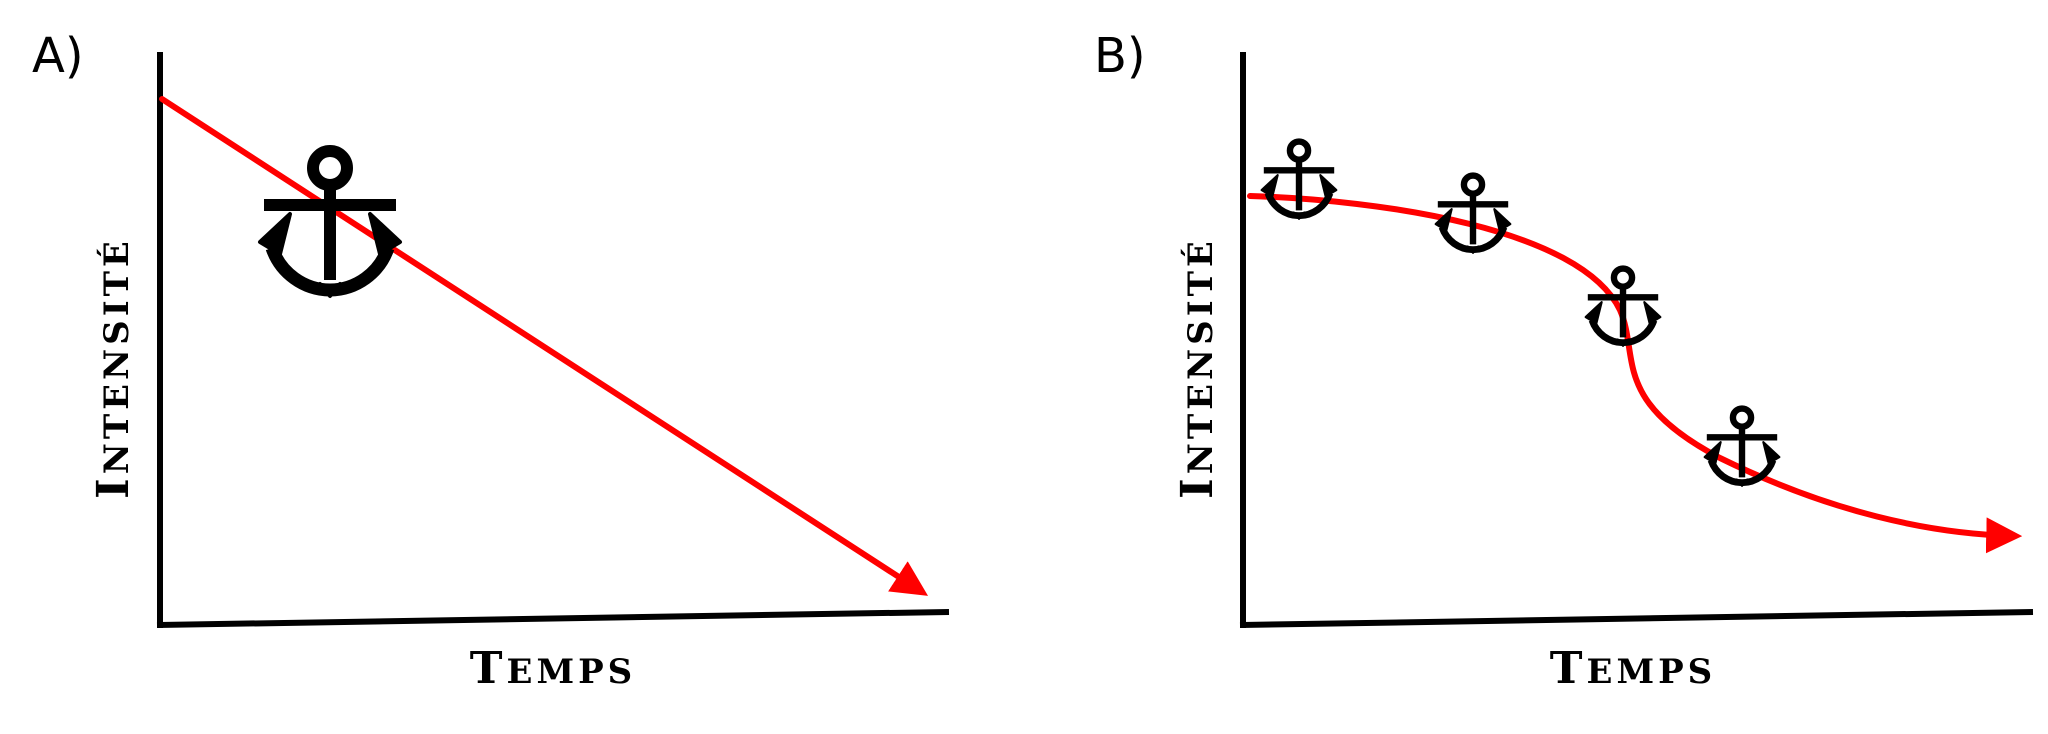 This screenshot has width=2048, height=734. Describe the element at coordinates (58, 56) in the screenshot. I see `panel-a-label: A)` at that location.